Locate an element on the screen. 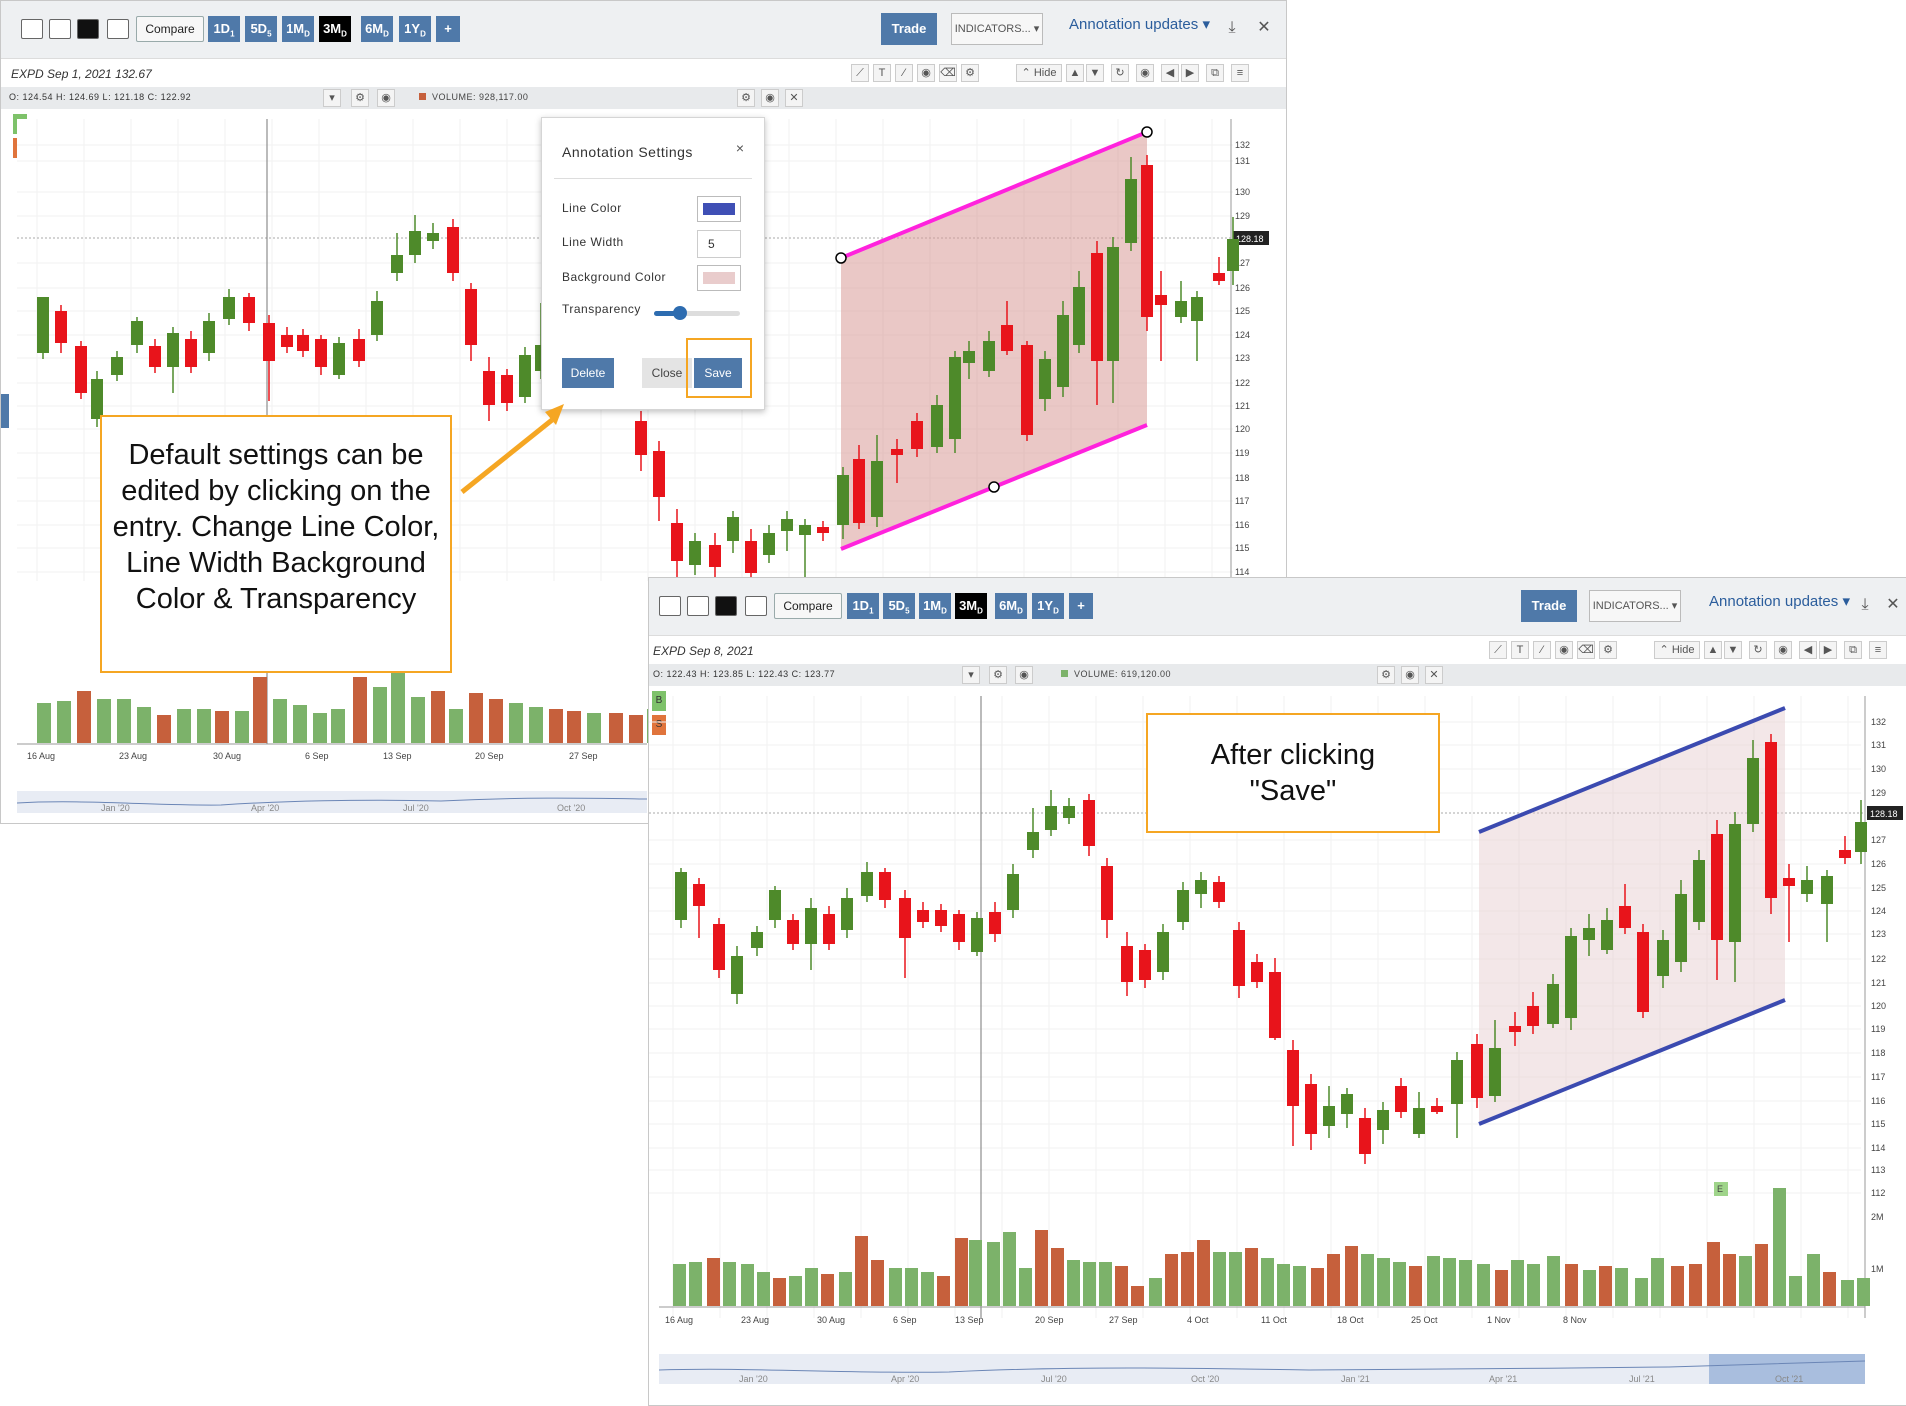 The image size is (1906, 1406). close-button: Close is located at coordinates (667, 373).